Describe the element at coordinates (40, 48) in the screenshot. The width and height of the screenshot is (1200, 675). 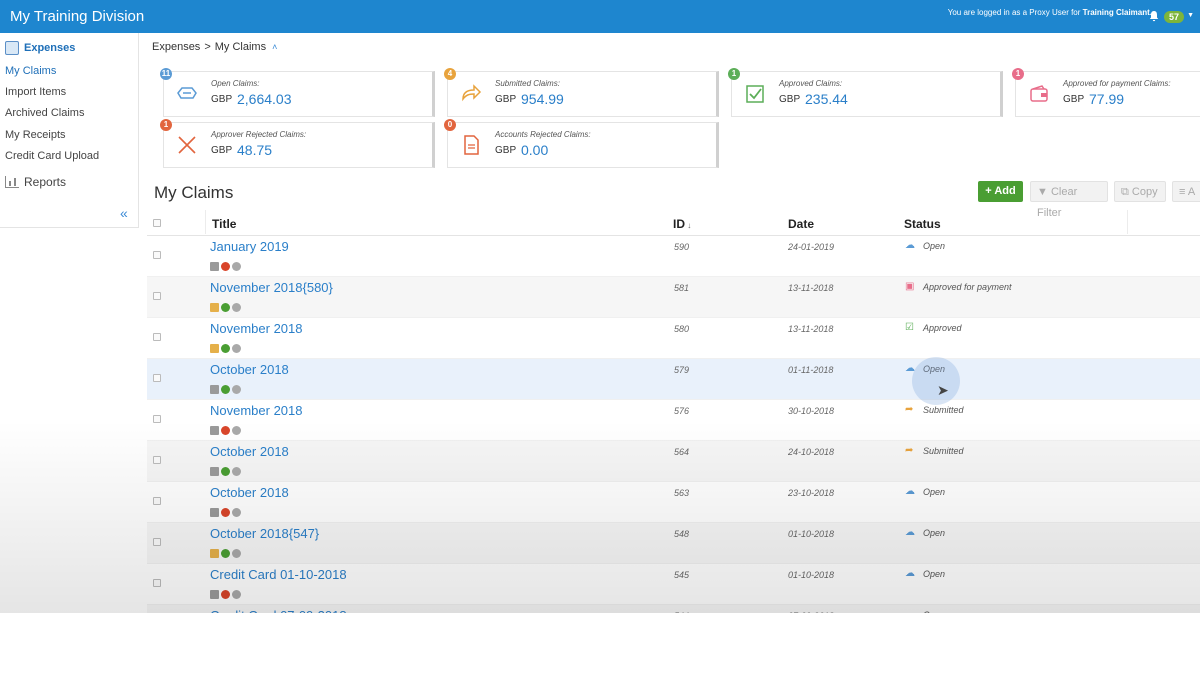
I see `sidebar-section-expenses: Expenses` at that location.